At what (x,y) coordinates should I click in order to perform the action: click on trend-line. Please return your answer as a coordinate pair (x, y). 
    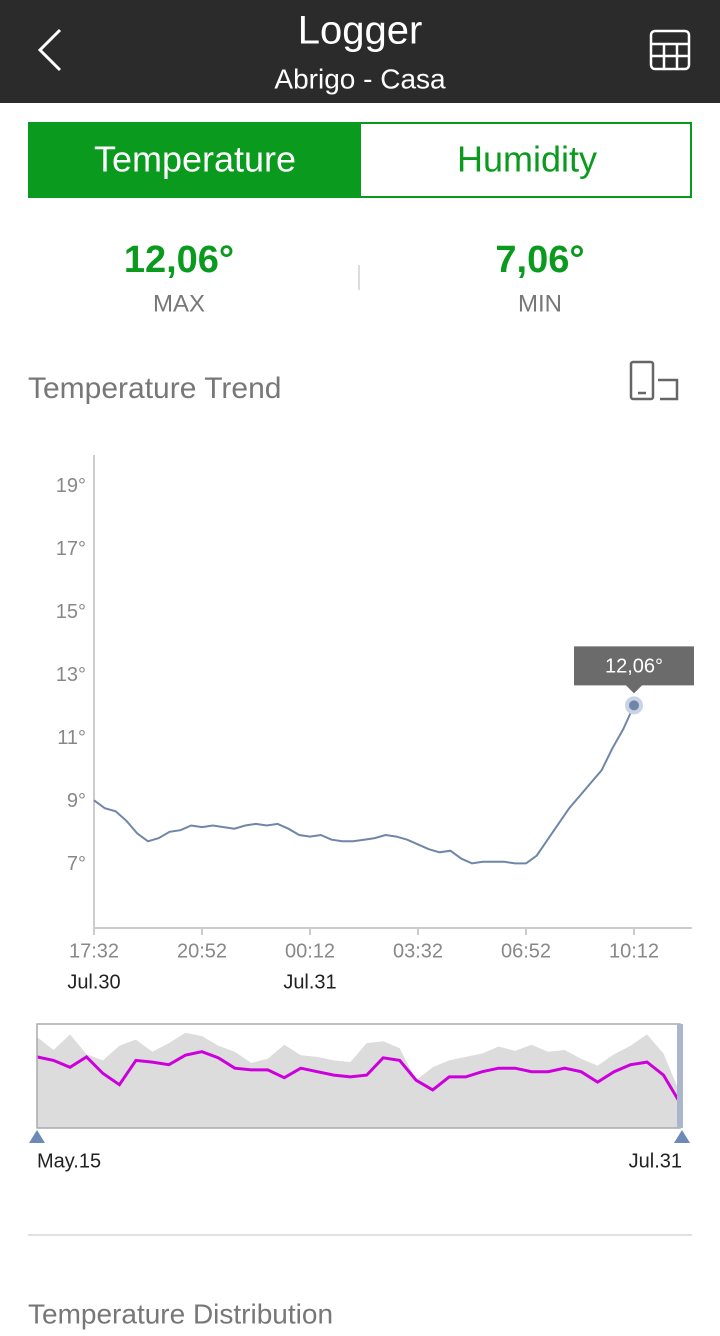
    Looking at the image, I should click on (364, 784).